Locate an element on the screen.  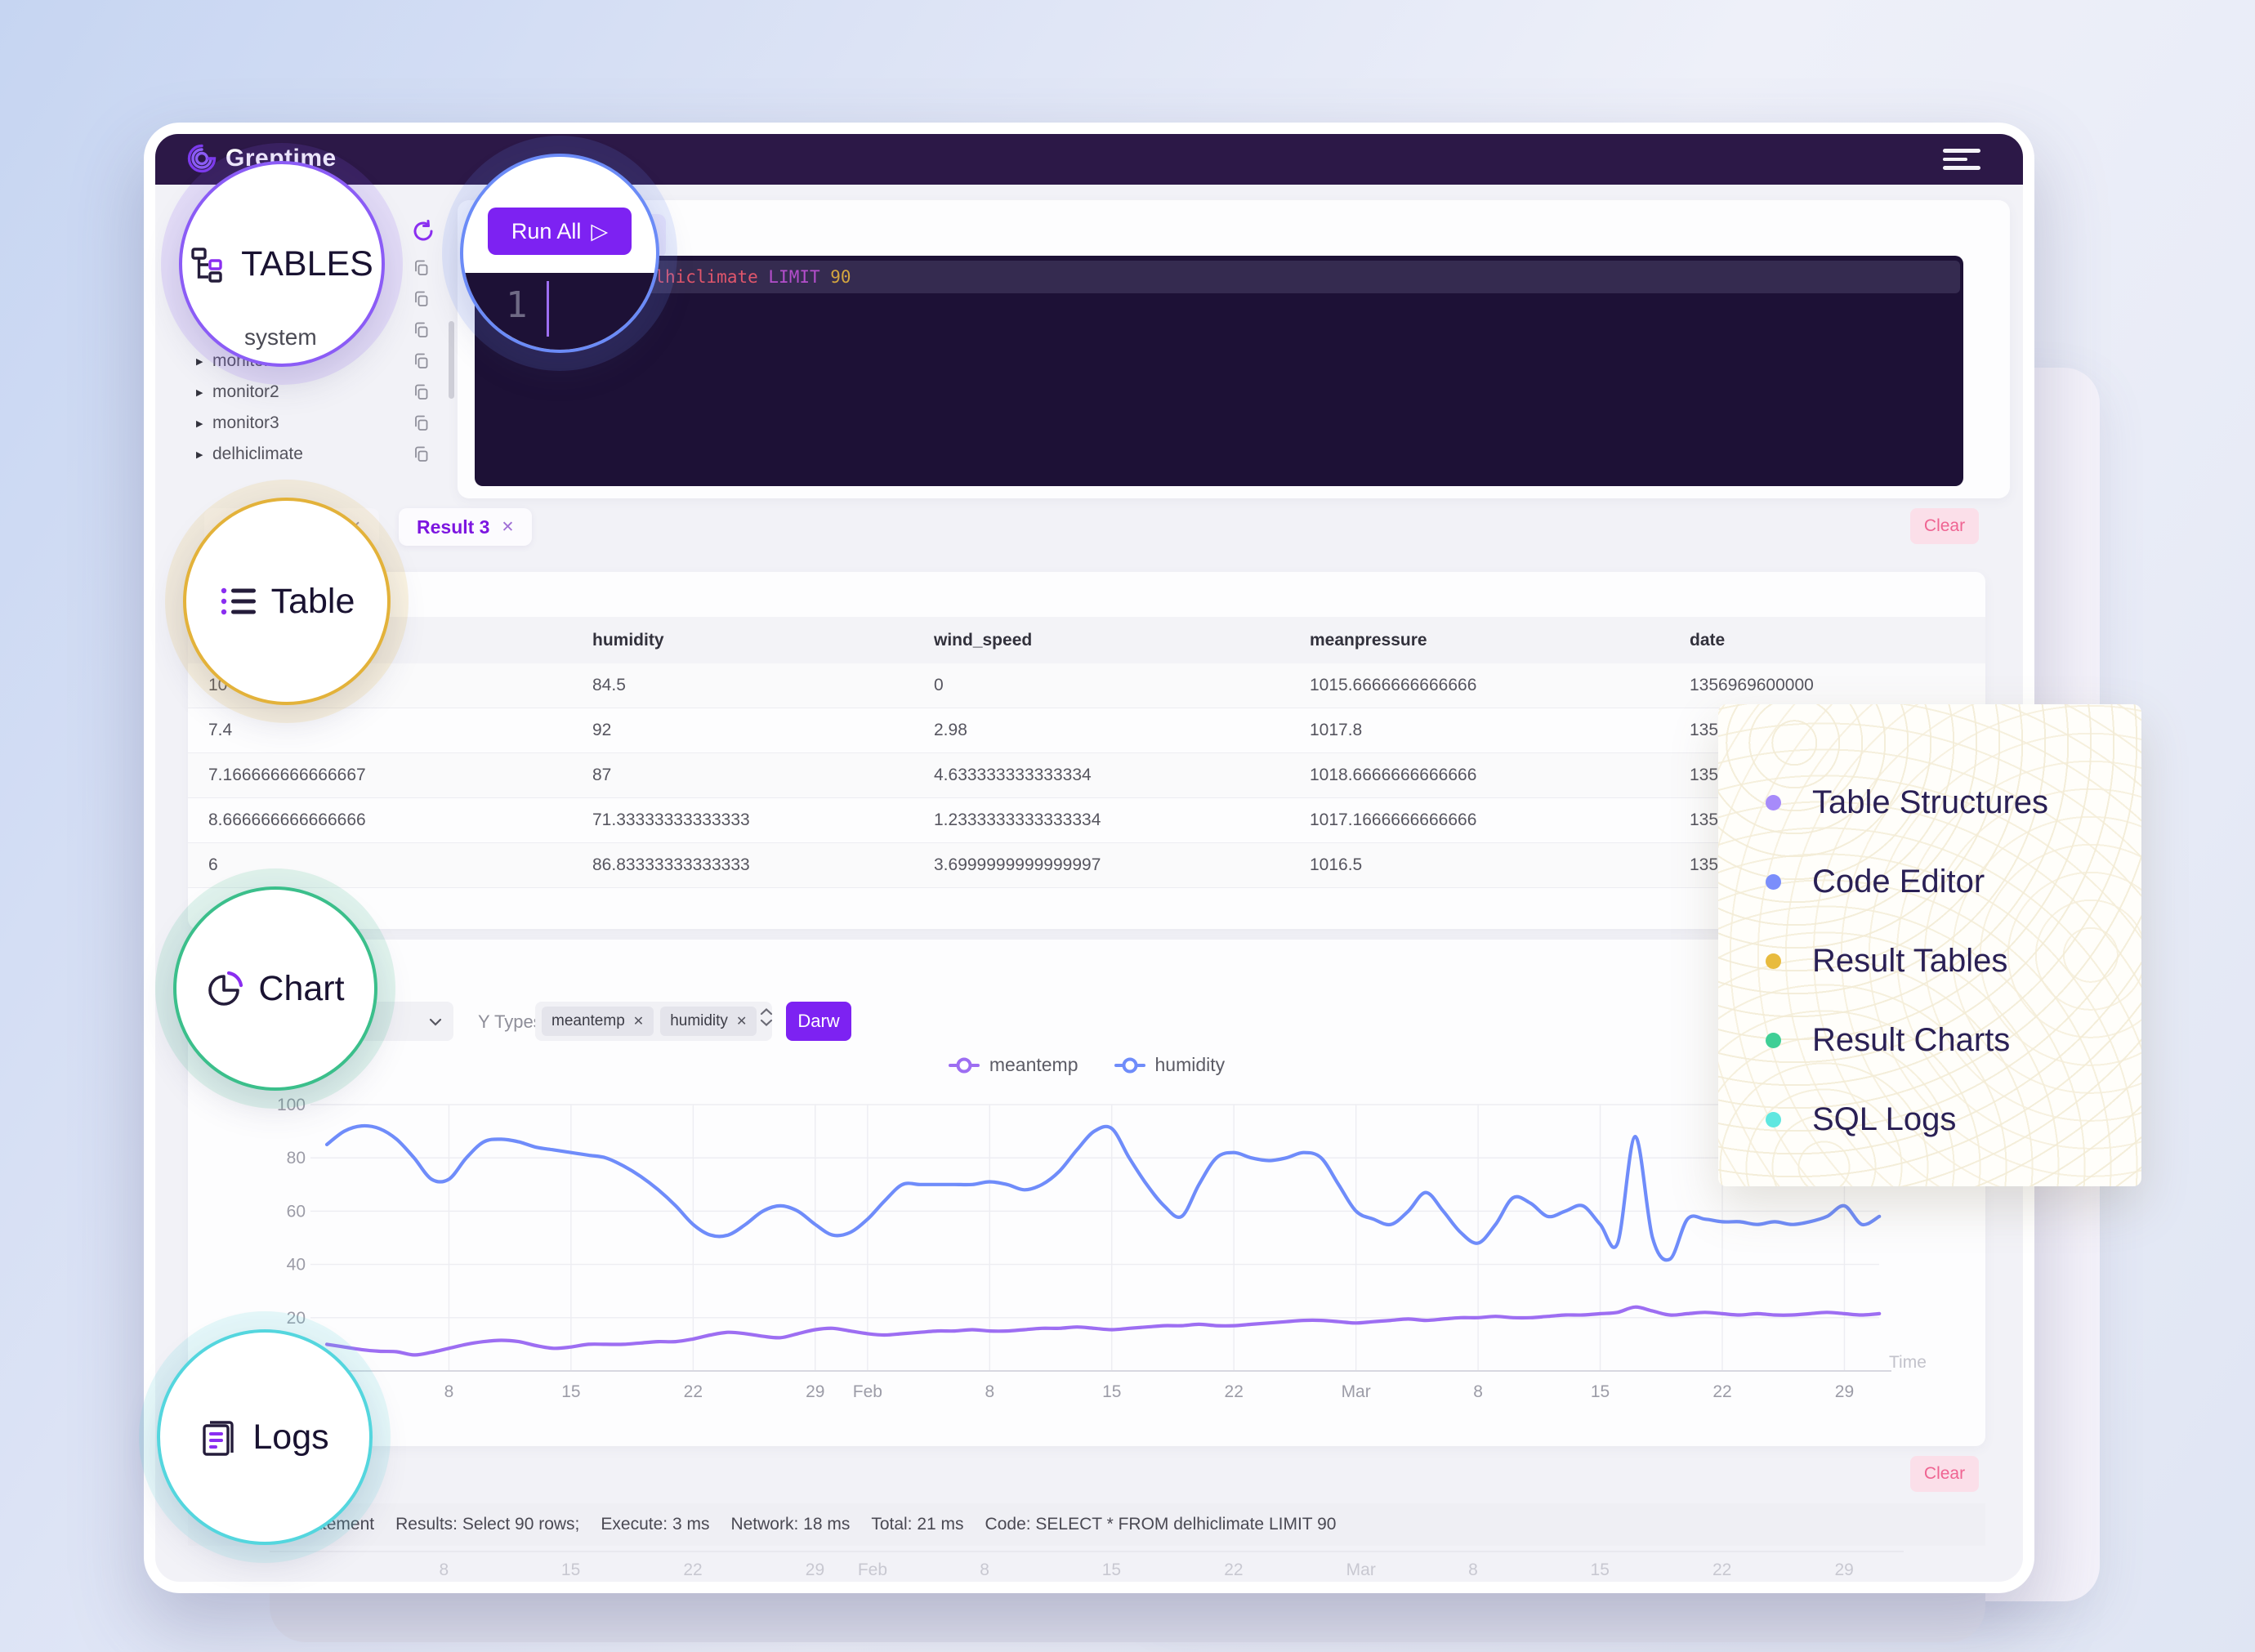
table-cell: 1017.8 is located at coordinates (1336, 730).